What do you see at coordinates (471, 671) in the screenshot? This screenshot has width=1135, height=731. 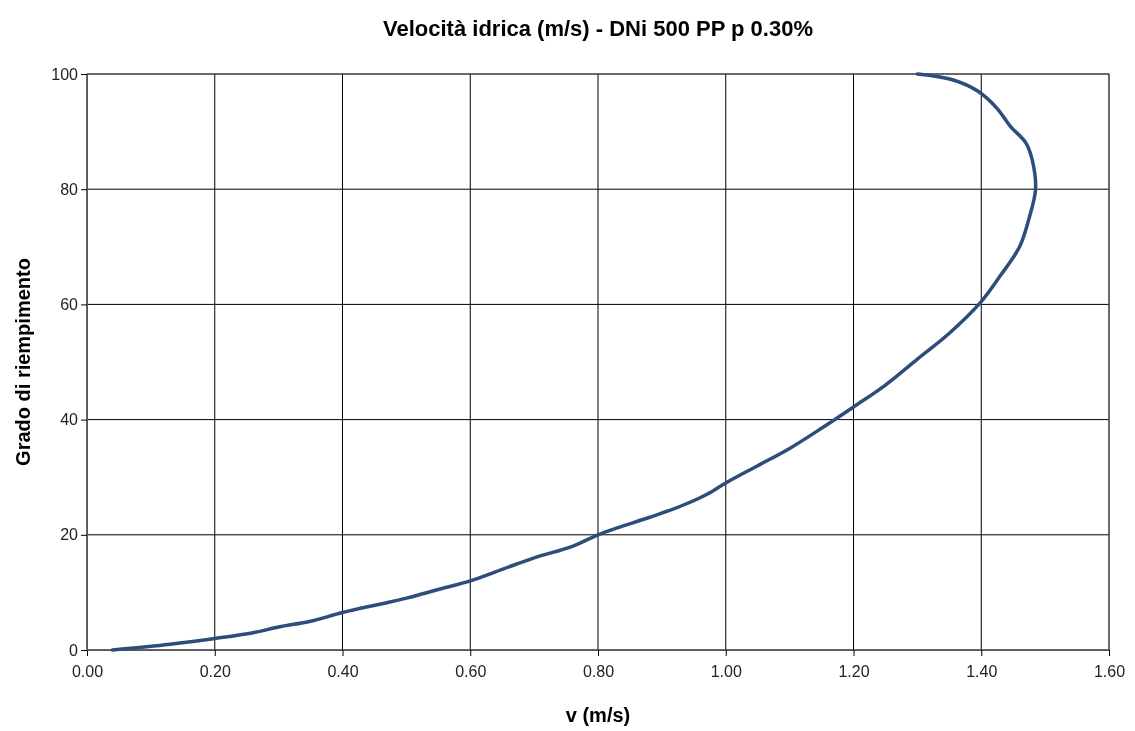 I see `x-tick-label: 0.60` at bounding box center [471, 671].